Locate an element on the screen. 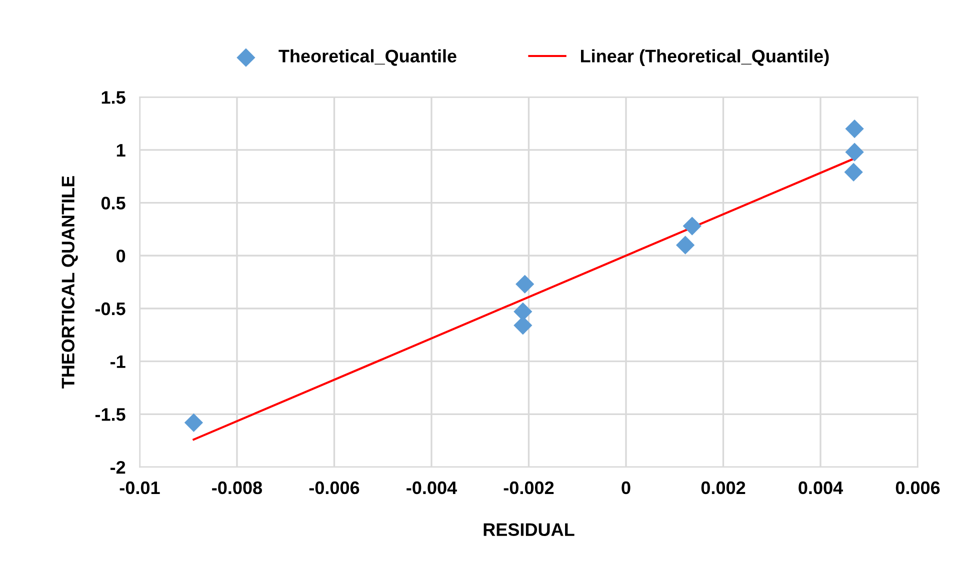 The image size is (957, 578). y-tick-label: -0.5 is located at coordinates (110, 309).